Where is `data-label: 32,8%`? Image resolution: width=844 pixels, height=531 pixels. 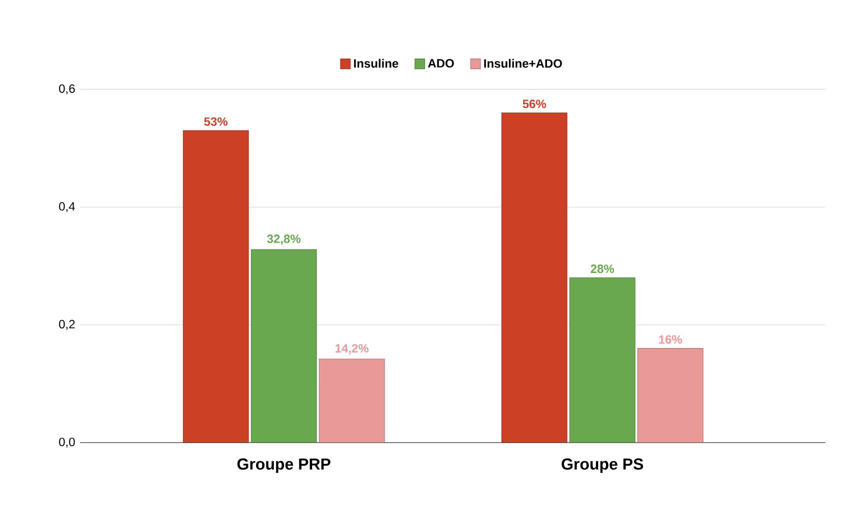
data-label: 32,8% is located at coordinates (284, 239).